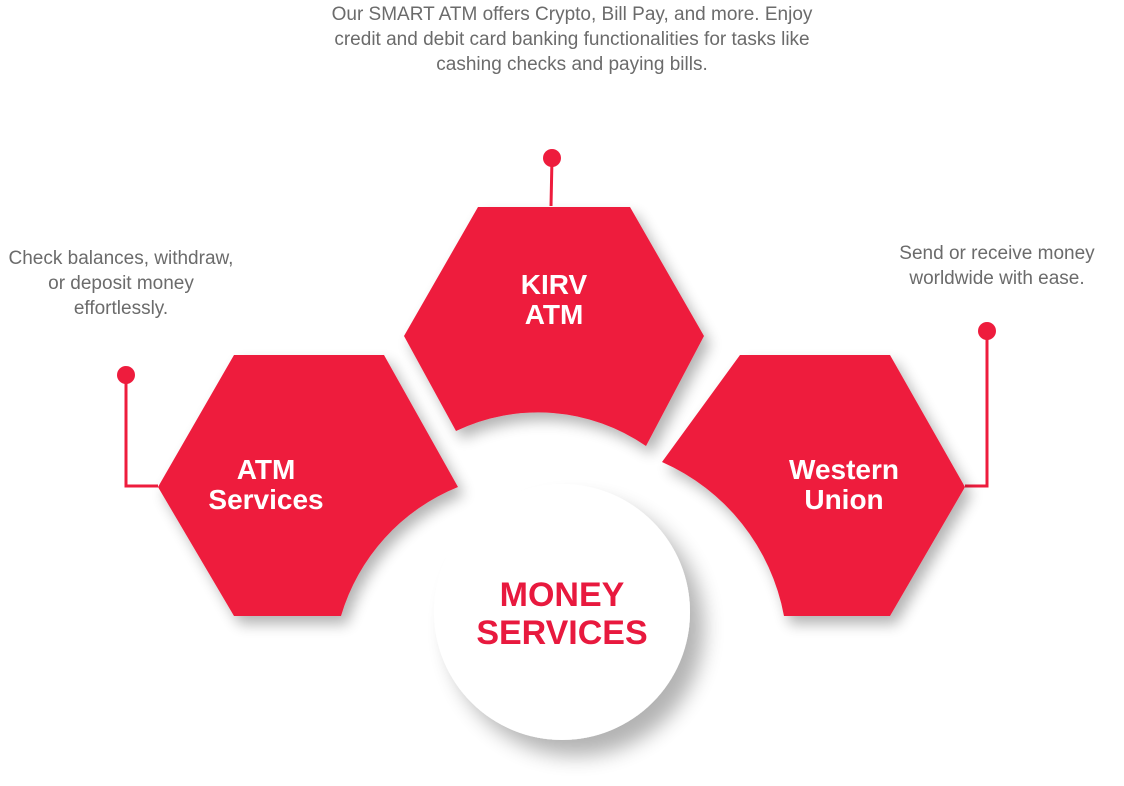 This screenshot has width=1124, height=786. Describe the element at coordinates (562, 595) in the screenshot. I see `center-line-1: MONEY` at that location.